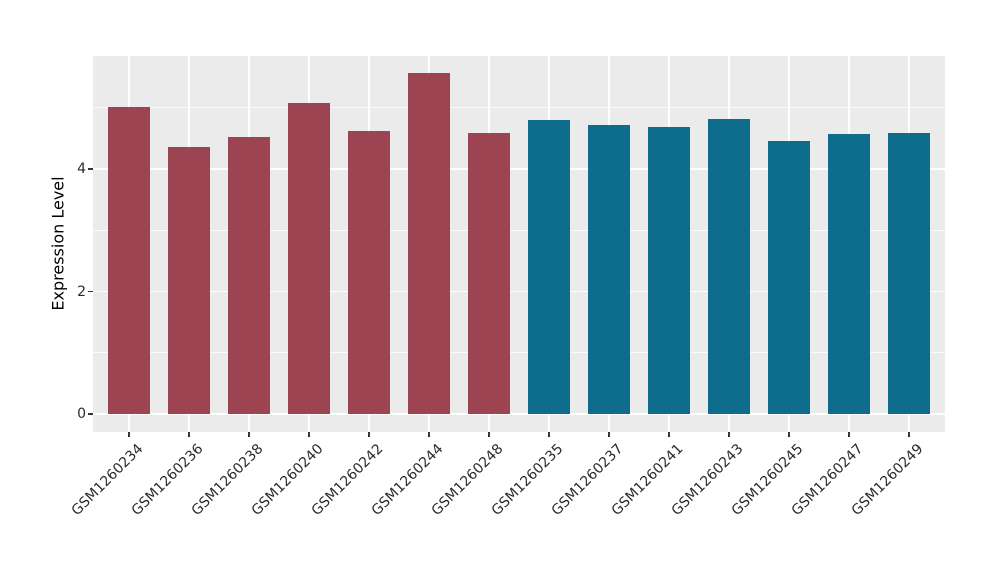 The image size is (1000, 580). Describe the element at coordinates (309, 258) in the screenshot. I see `bar-GSM1260240` at that location.